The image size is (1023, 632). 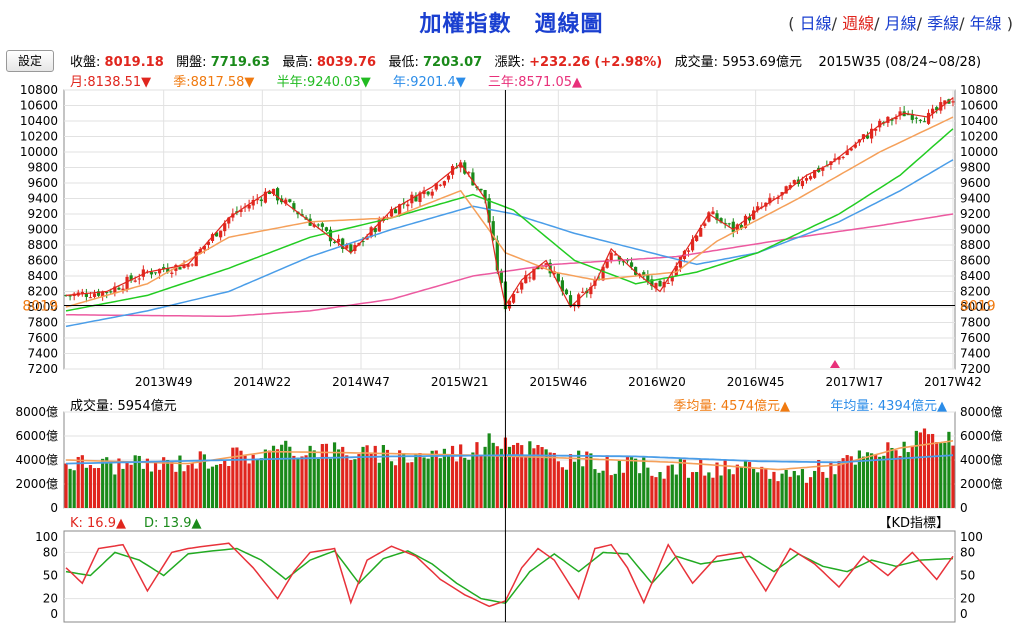 What do you see at coordinates (858, 23) in the screenshot?
I see `period-week-link: 週線` at bounding box center [858, 23].